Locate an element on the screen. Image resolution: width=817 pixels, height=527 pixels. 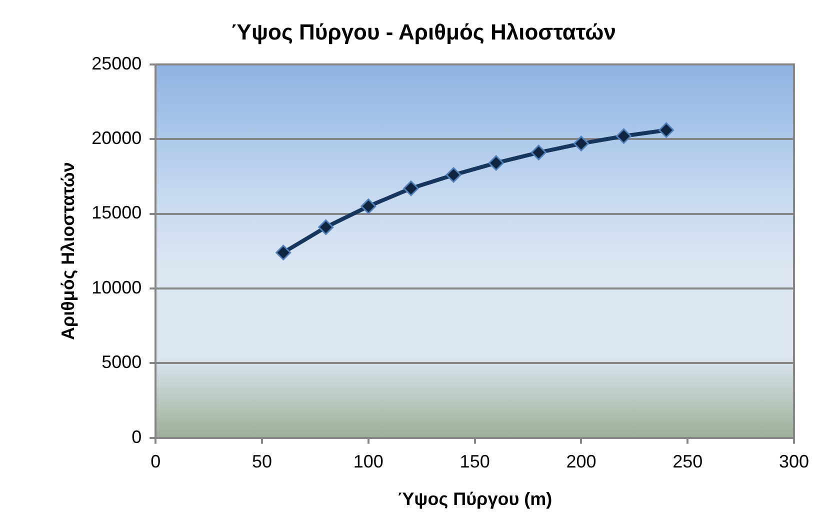
x-axis-title: Ύψος Πύργου (m) is located at coordinates (474, 499).